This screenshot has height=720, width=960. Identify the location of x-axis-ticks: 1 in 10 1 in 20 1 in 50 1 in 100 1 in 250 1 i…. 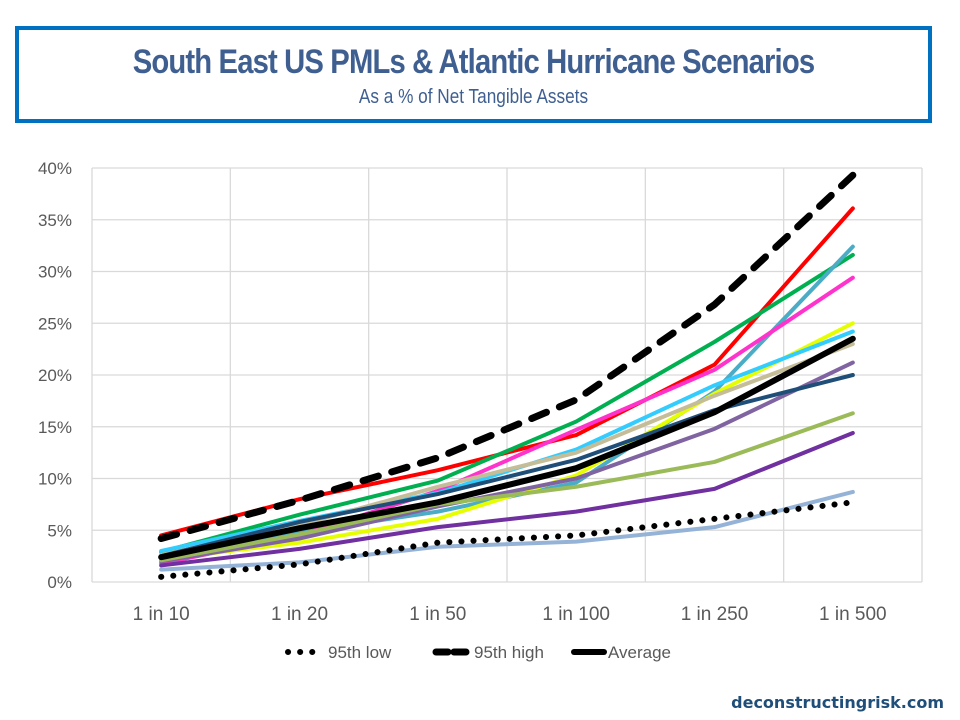
(510, 614).